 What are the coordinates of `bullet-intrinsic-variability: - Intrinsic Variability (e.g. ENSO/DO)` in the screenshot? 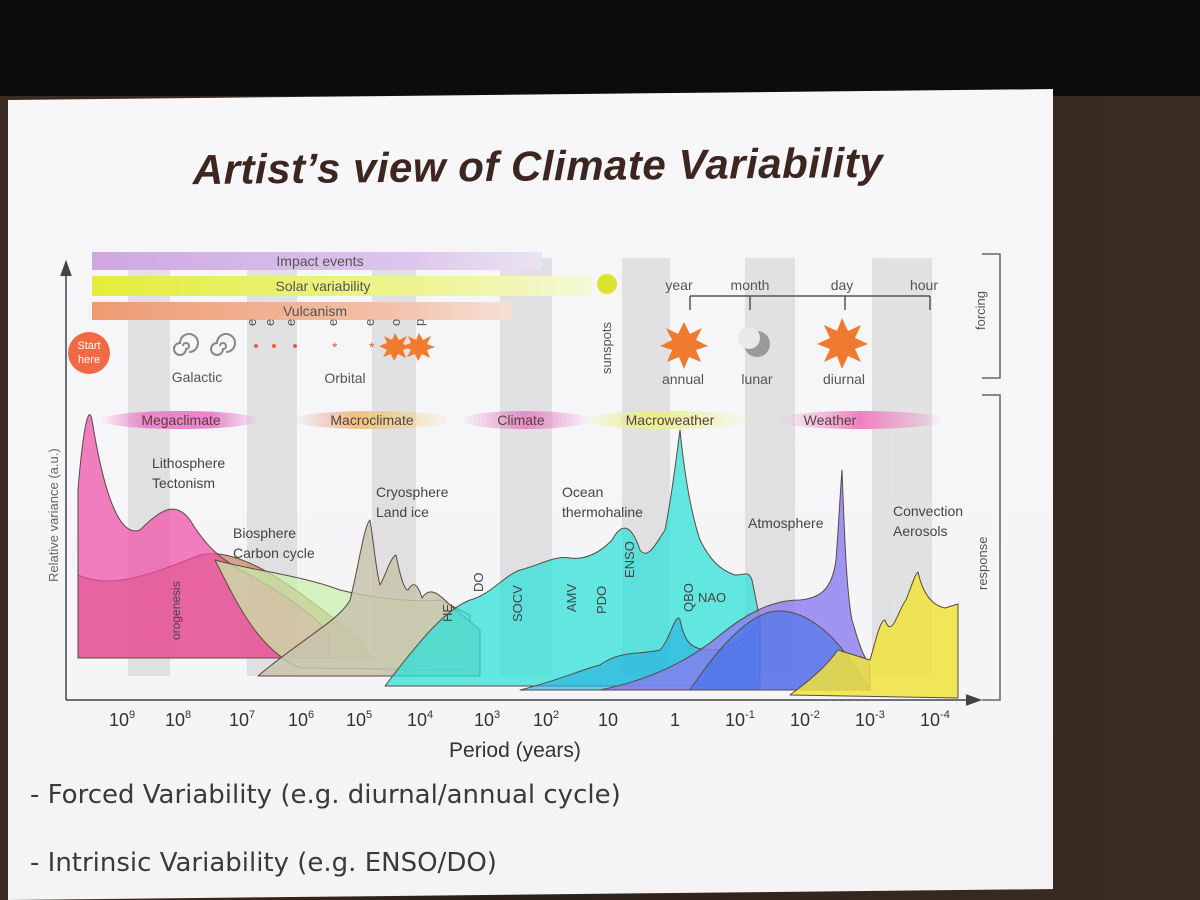 It's located at (263, 863).